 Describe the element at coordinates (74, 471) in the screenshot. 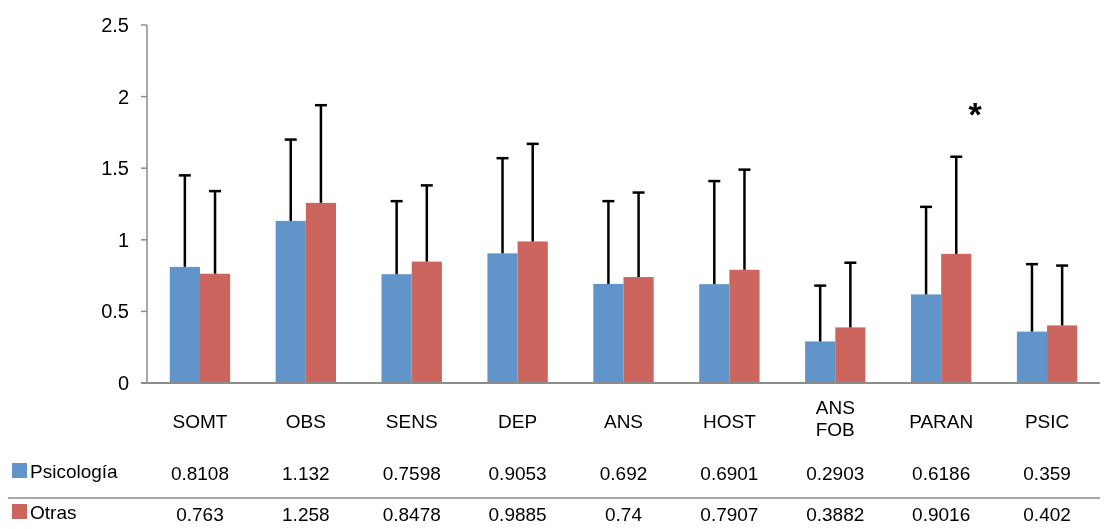

I see `legend-label: Psicología` at that location.